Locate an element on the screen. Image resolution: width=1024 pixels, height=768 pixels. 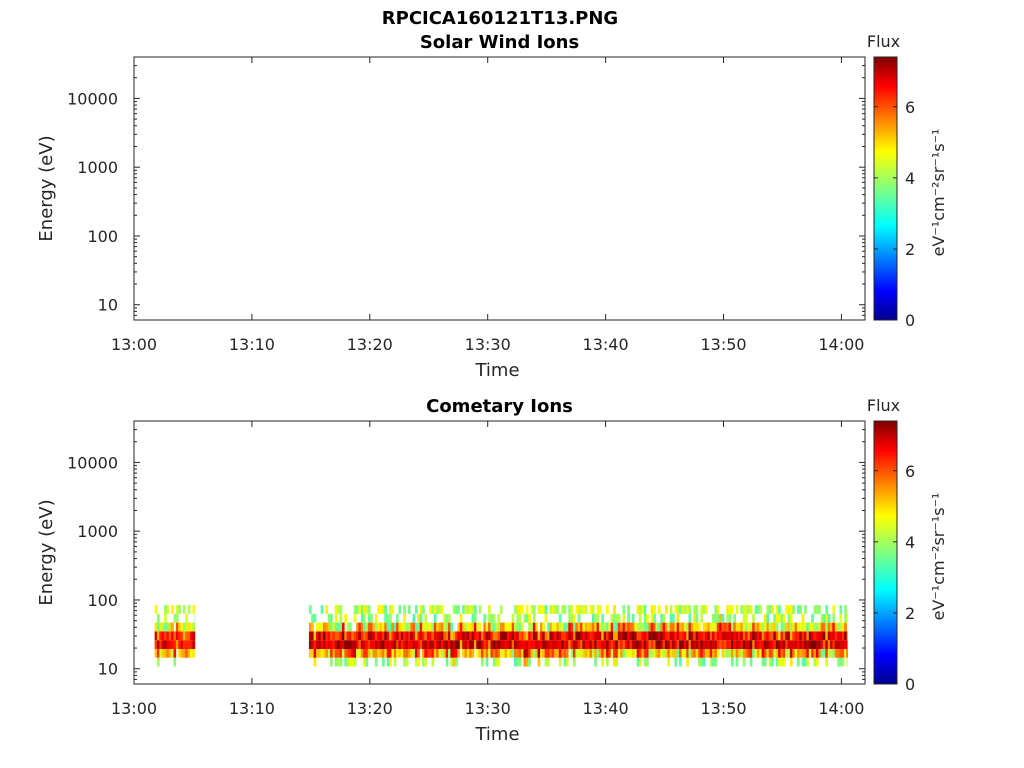
x-tick-label: 13:20 is located at coordinates (370, 344).